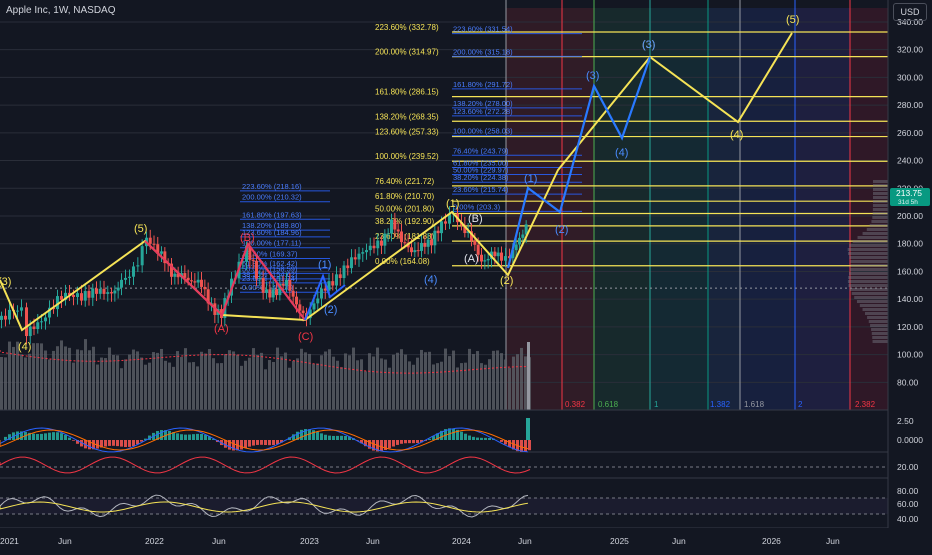 The height and width of the screenshot is (555, 932). What do you see at coordinates (905, 421) in the screenshot?
I see `macd-tick: 2.50` at bounding box center [905, 421].